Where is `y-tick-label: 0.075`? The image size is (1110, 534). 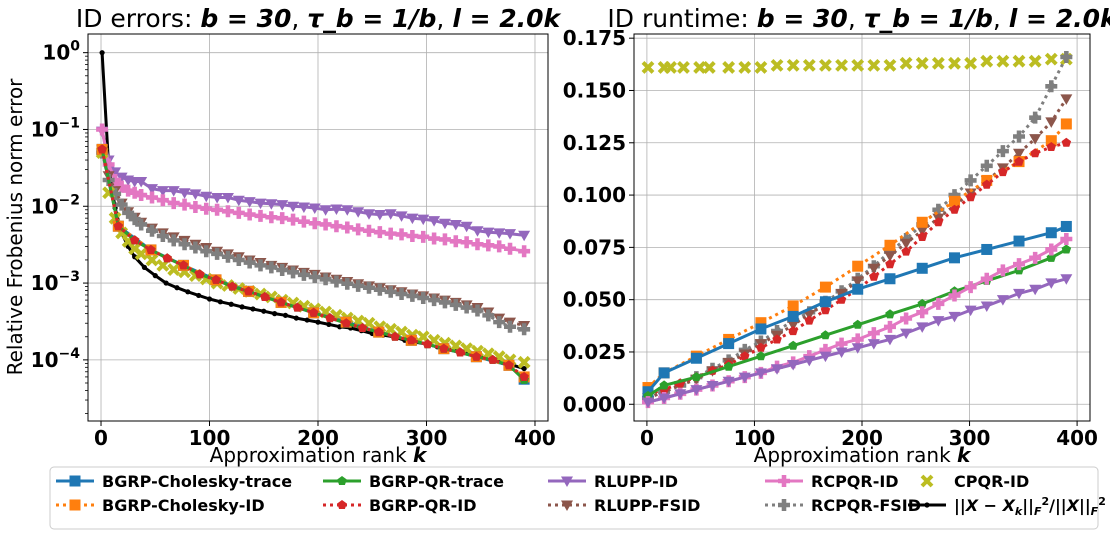
y-tick-label: 0.075 is located at coordinates (594, 247).